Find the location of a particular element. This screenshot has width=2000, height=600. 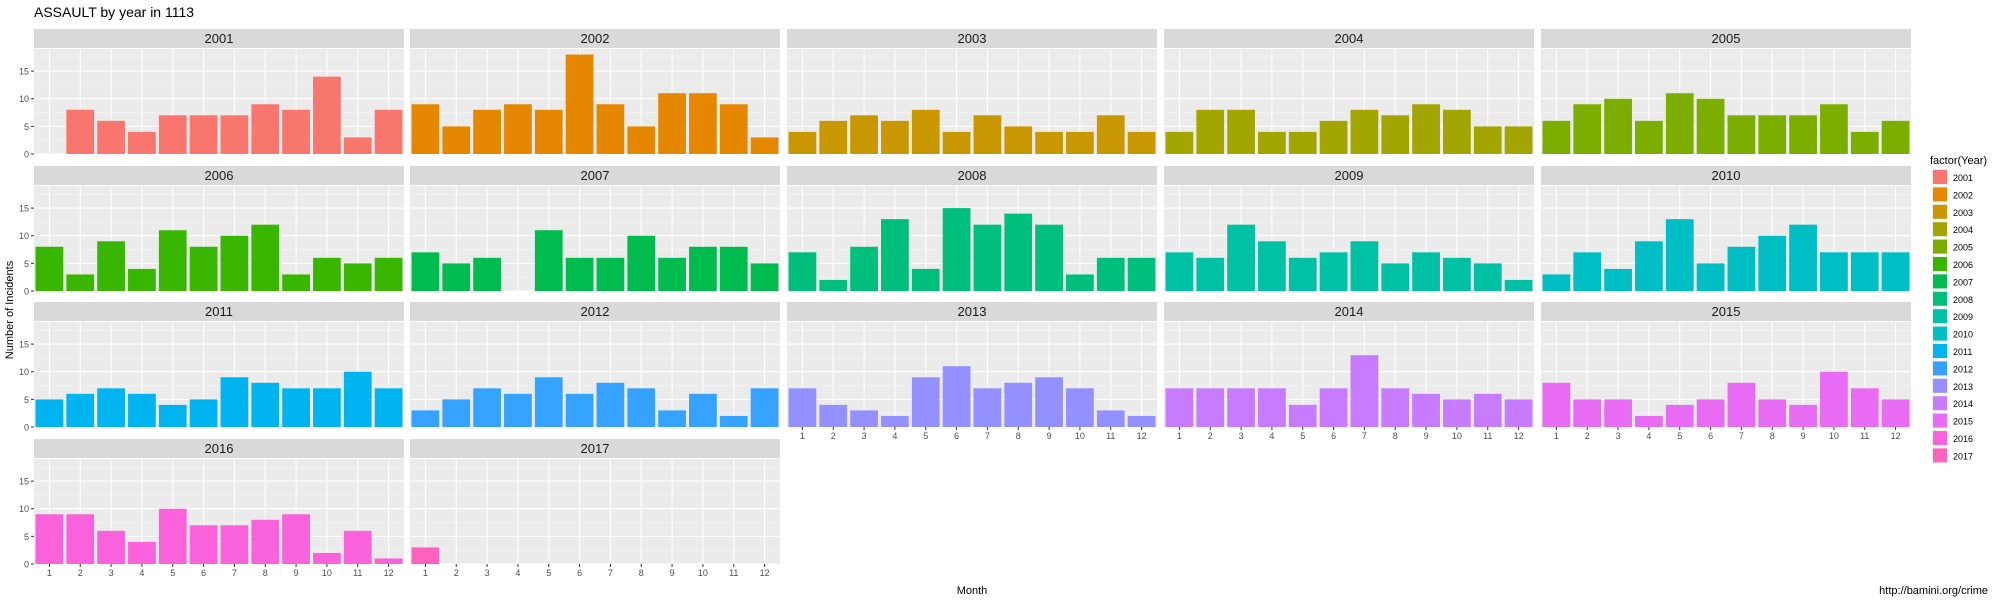

chart-title: ASSAULT by year in 1113 is located at coordinates (114, 12).